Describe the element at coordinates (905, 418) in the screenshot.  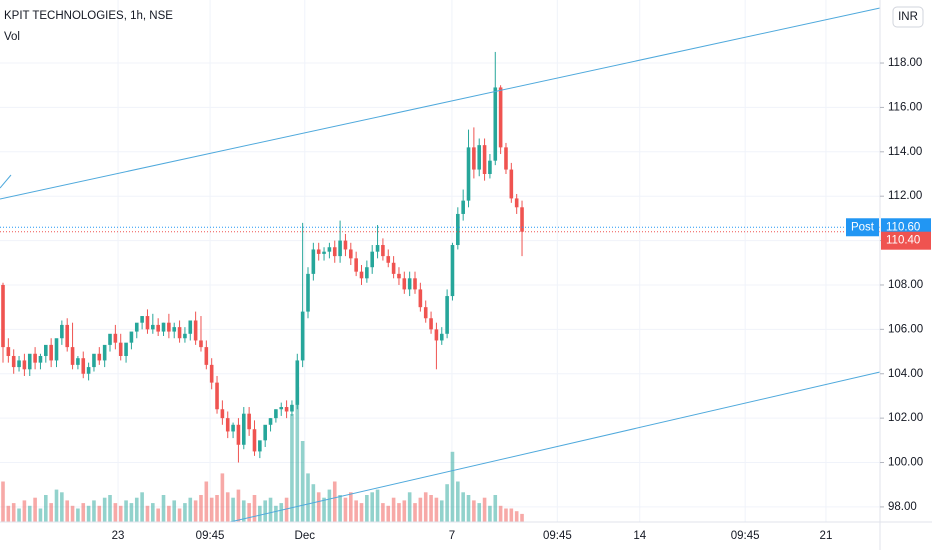
I see `y-tick-label: 102.00` at that location.